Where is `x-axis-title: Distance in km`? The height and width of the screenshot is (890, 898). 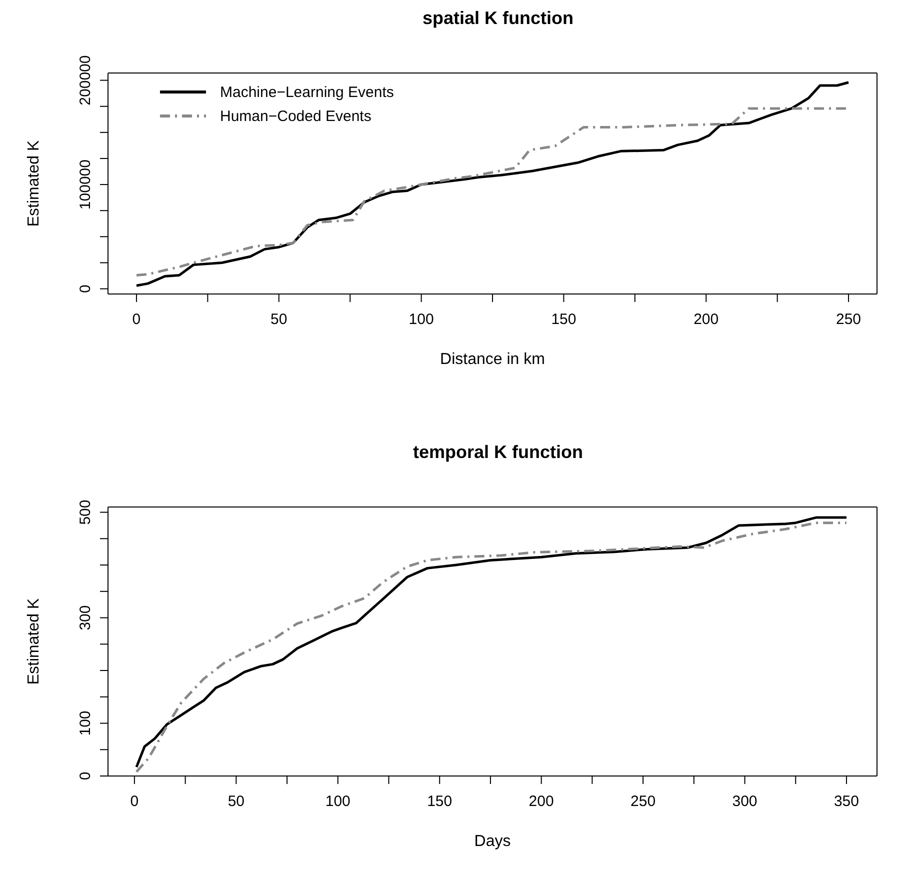 x-axis-title: Distance in km is located at coordinates (492, 359).